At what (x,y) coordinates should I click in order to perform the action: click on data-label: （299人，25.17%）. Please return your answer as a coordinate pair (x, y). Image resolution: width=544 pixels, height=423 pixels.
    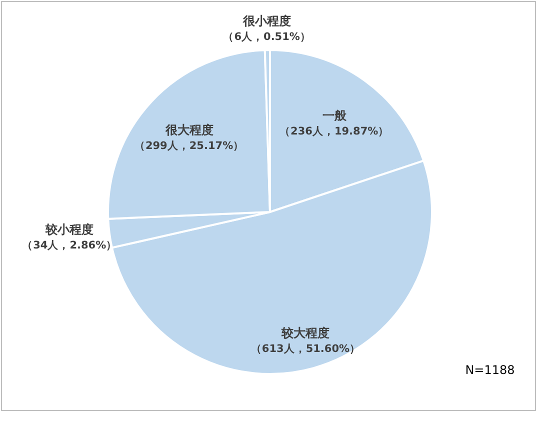
    Looking at the image, I should click on (189, 146).